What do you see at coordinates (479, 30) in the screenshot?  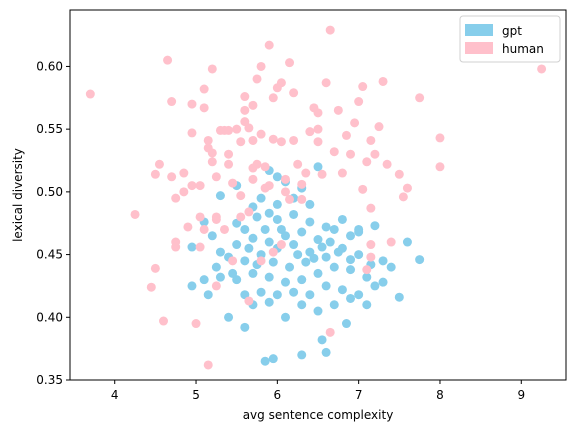 I see `legend-swatch-gpt` at bounding box center [479, 30].